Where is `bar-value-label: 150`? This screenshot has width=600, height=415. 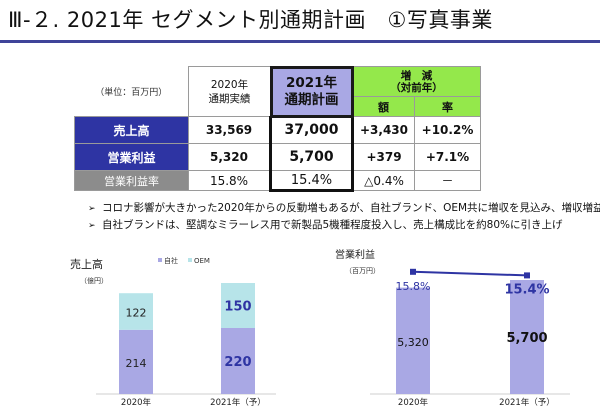
bar-value-label: 150 is located at coordinates (237, 307).